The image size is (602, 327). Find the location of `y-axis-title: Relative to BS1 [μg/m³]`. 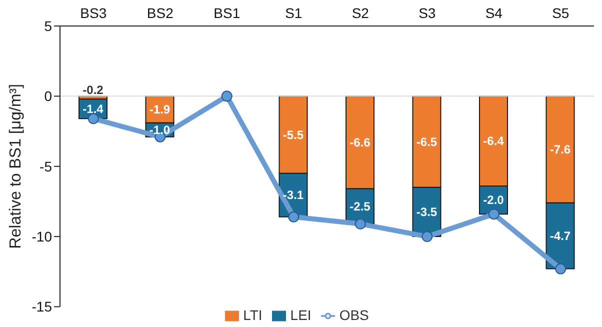

y-axis-title: Relative to BS1 [μg/m³] is located at coordinates (16, 166).